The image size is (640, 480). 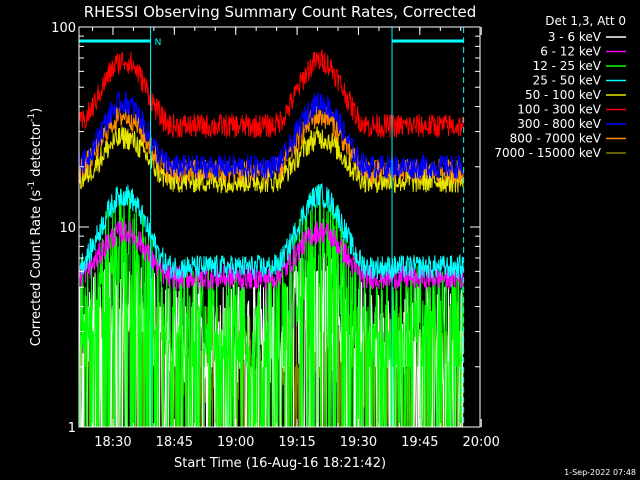 What do you see at coordinates (559, 110) in the screenshot?
I see `legend-label: 100 - 300 keV` at bounding box center [559, 110].